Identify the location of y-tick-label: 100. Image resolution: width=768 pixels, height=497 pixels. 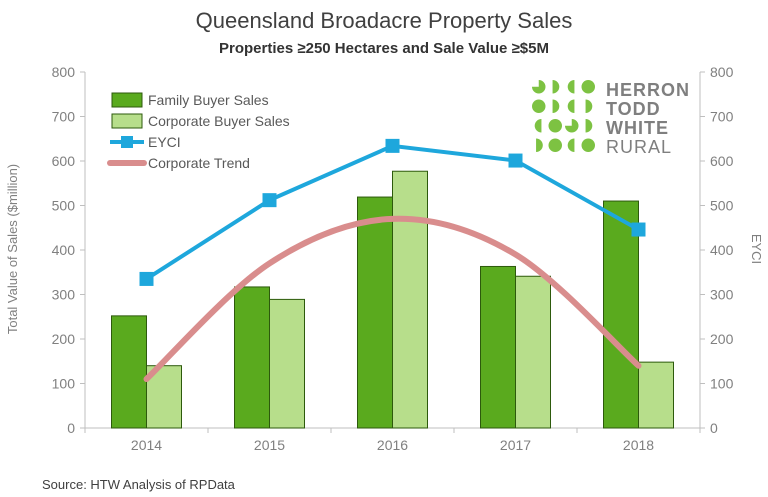
(64, 384).